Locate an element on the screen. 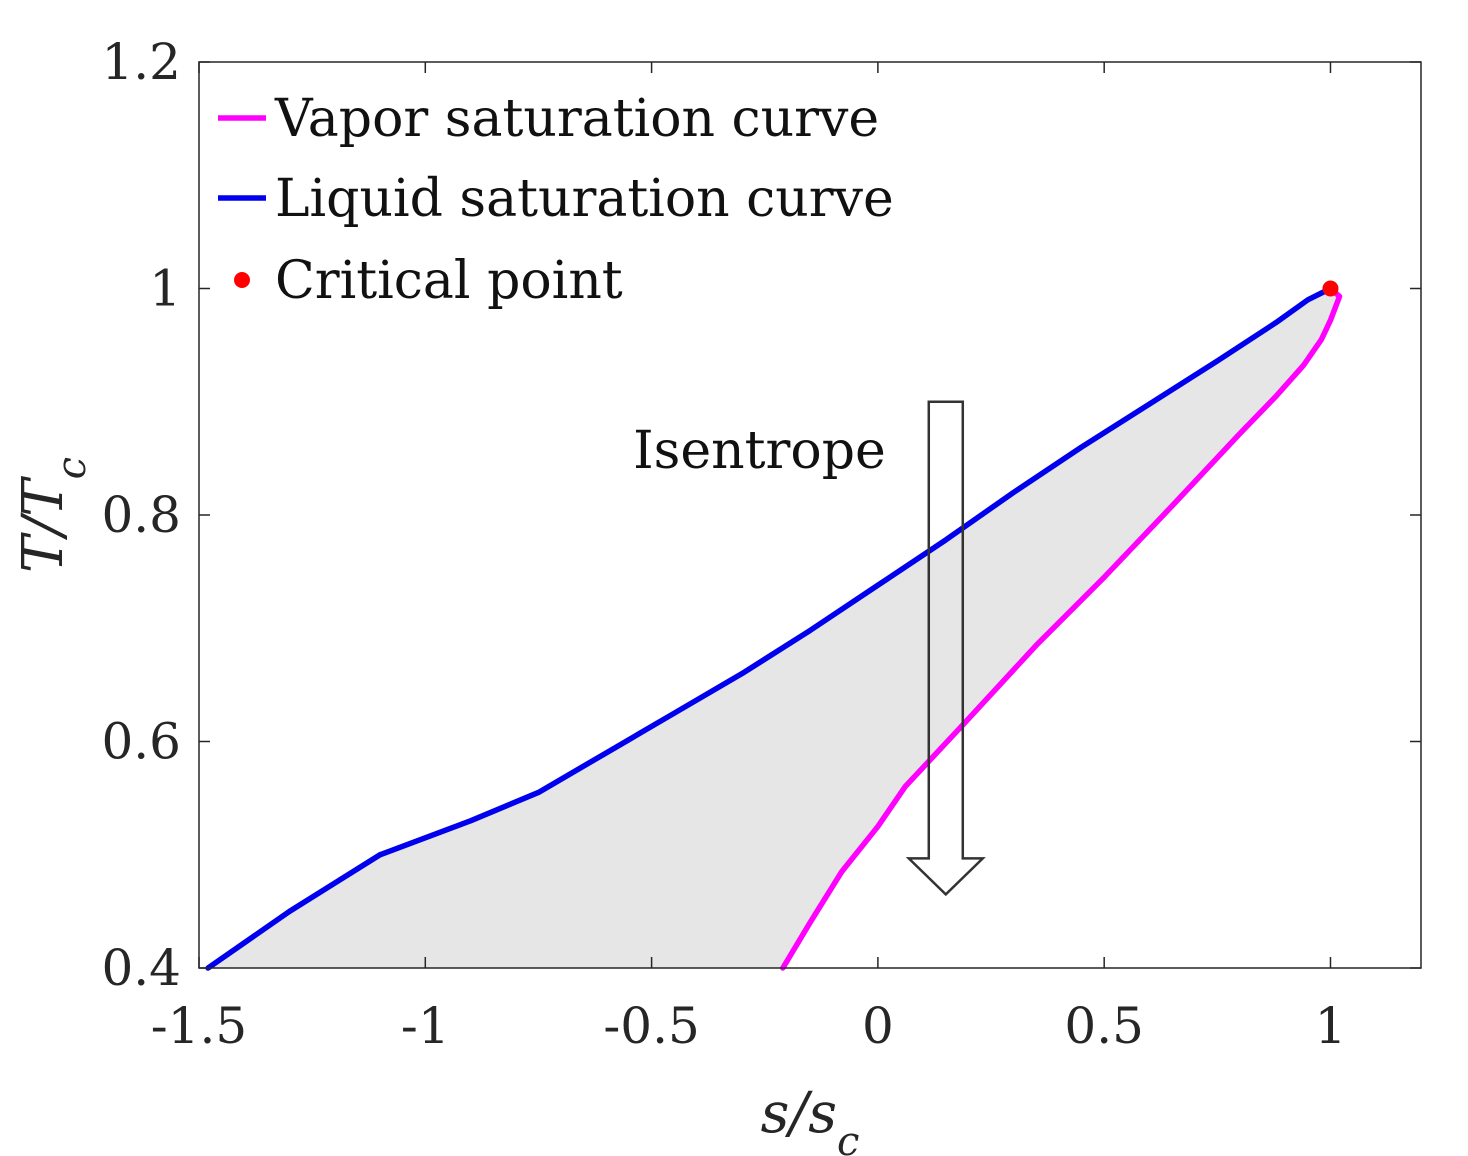 The width and height of the screenshot is (1468, 1156). legend-critical-swatch is located at coordinates (242, 280).